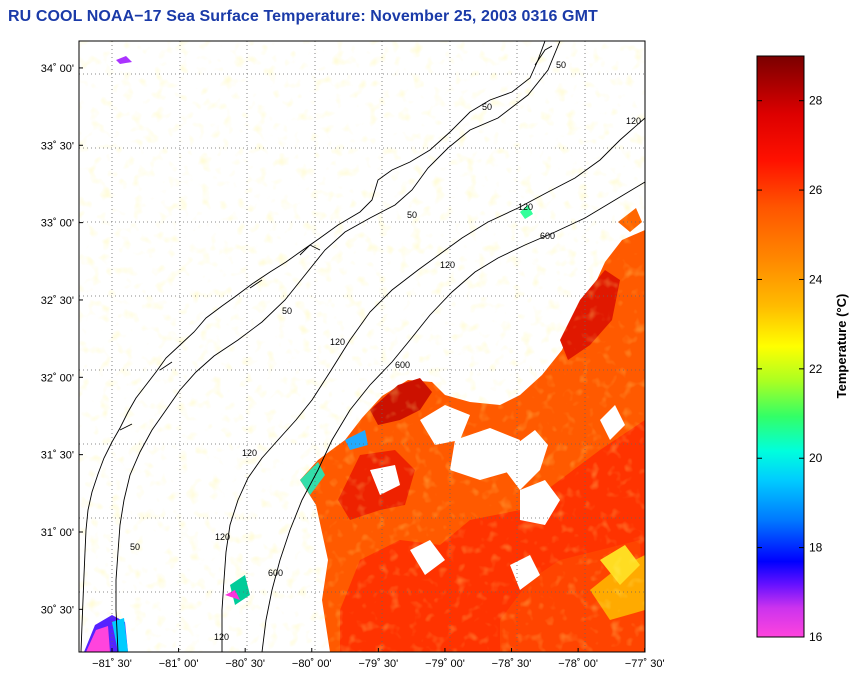  I want to click on colorbar-title: Temperature (°C), so click(841, 346).